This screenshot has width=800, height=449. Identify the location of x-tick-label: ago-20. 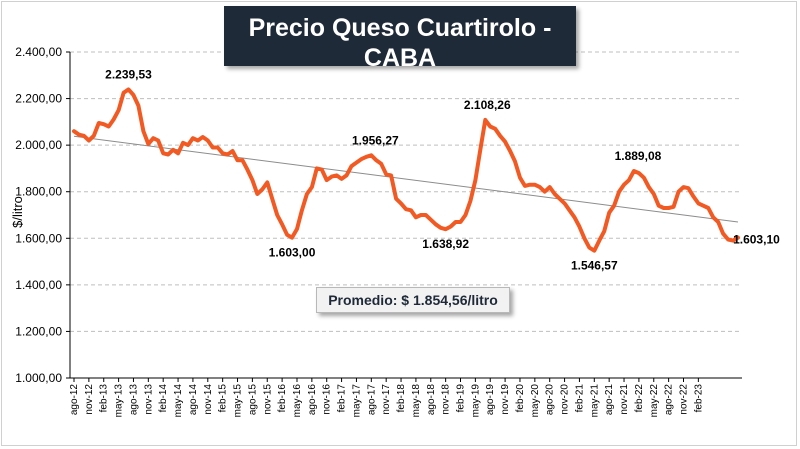
(550, 400).